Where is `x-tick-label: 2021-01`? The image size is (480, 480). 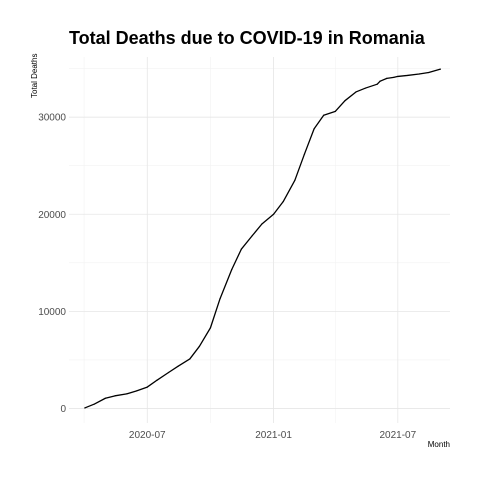
x-tick-label: 2021-01 is located at coordinates (273, 435).